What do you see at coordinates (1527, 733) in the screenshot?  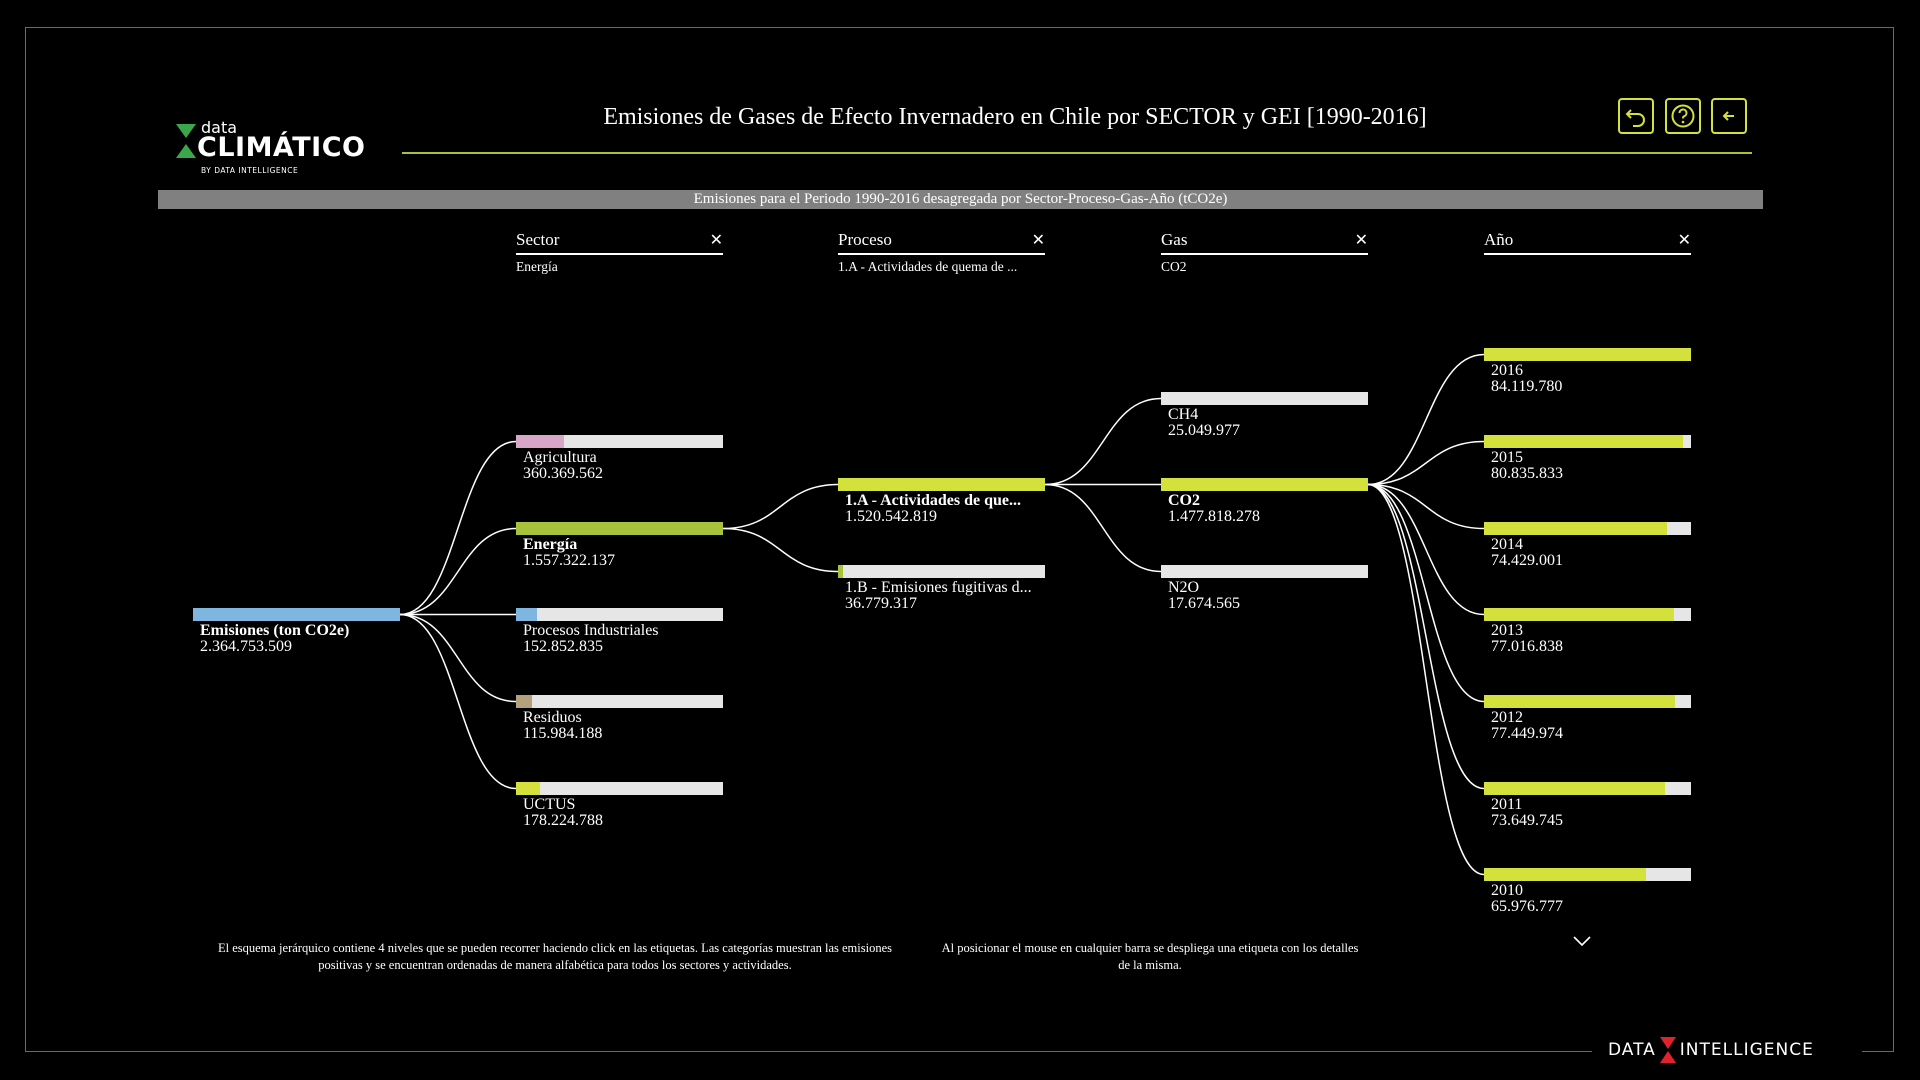 I see `node-value: 77.449.974` at bounding box center [1527, 733].